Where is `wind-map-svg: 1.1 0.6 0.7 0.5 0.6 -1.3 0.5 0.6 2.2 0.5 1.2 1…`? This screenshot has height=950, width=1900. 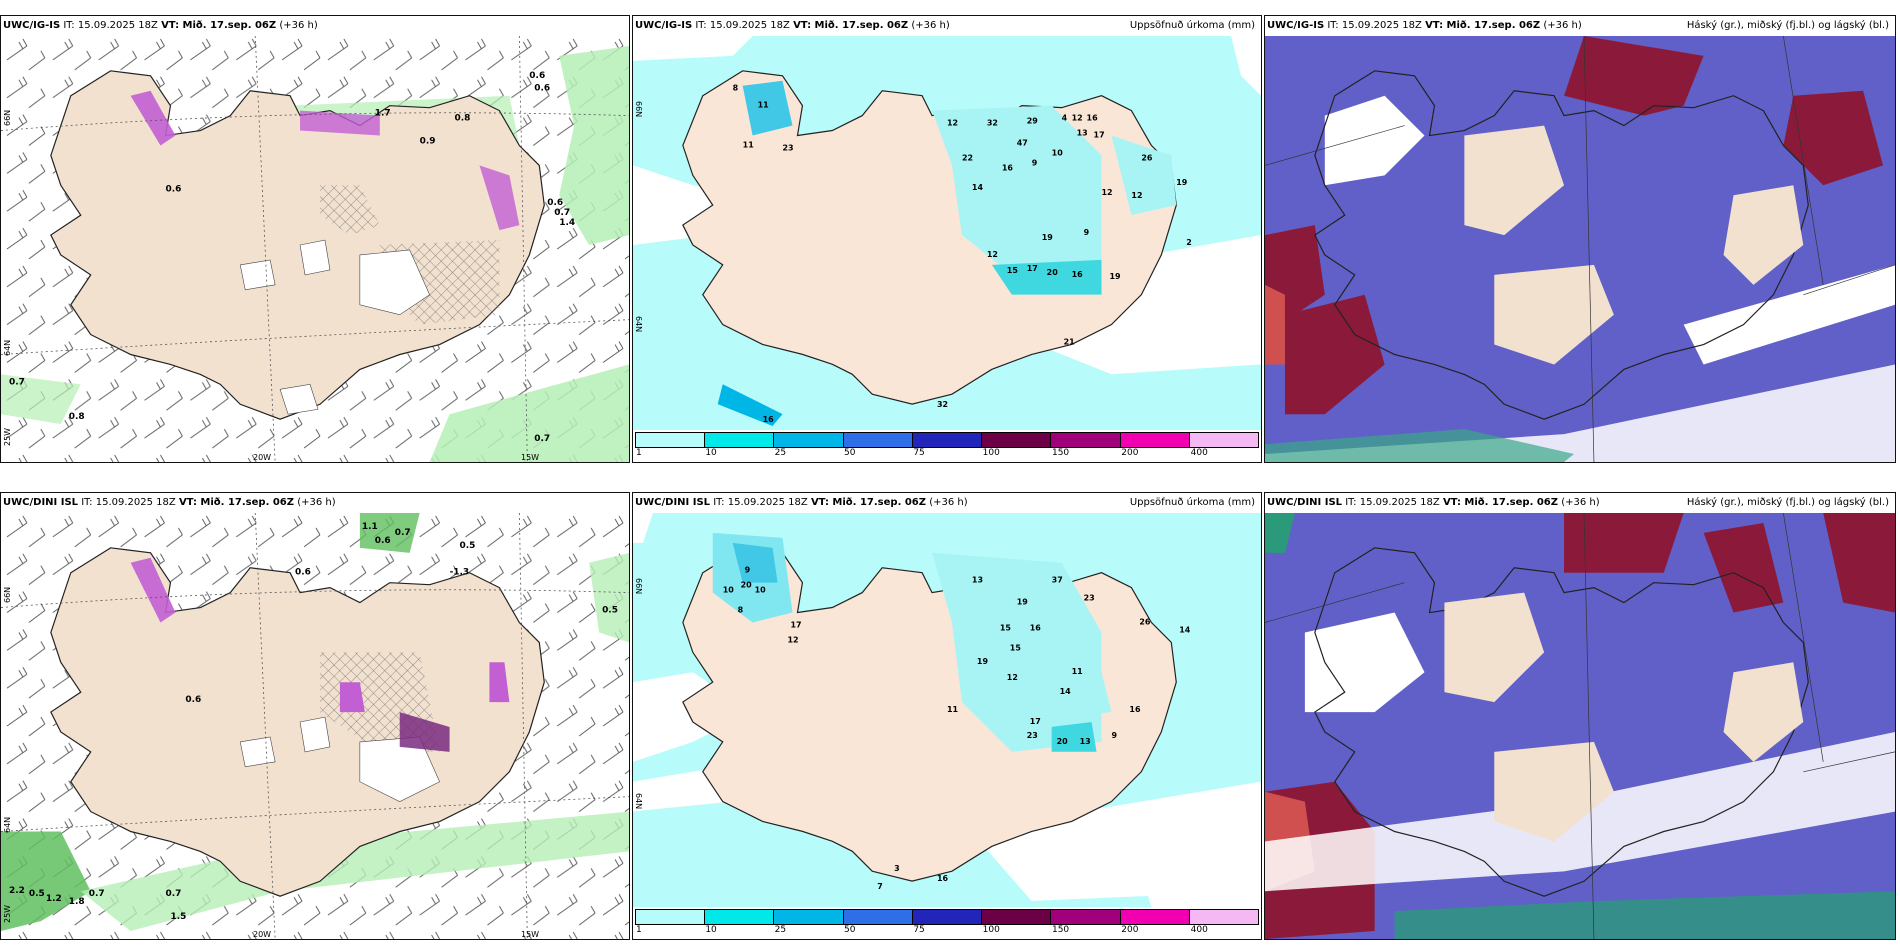
wind-map-svg: 1.1 0.6 0.7 0.5 0.6 -1.3 0.5 0.6 2.2 0.5 1.2 1… is located at coordinates (315, 726).